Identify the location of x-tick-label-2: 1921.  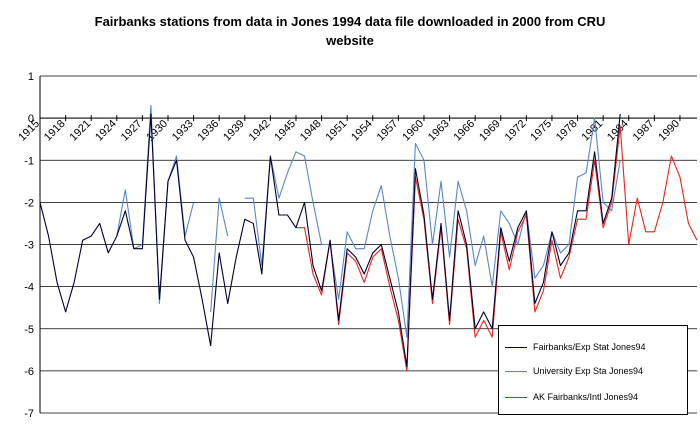
(81, 131).